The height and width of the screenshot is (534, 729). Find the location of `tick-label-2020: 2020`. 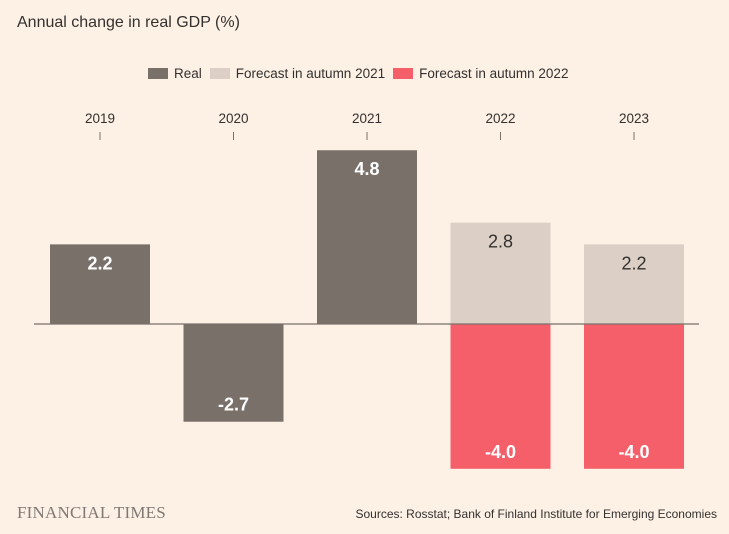

tick-label-2020: 2020 is located at coordinates (233, 118).